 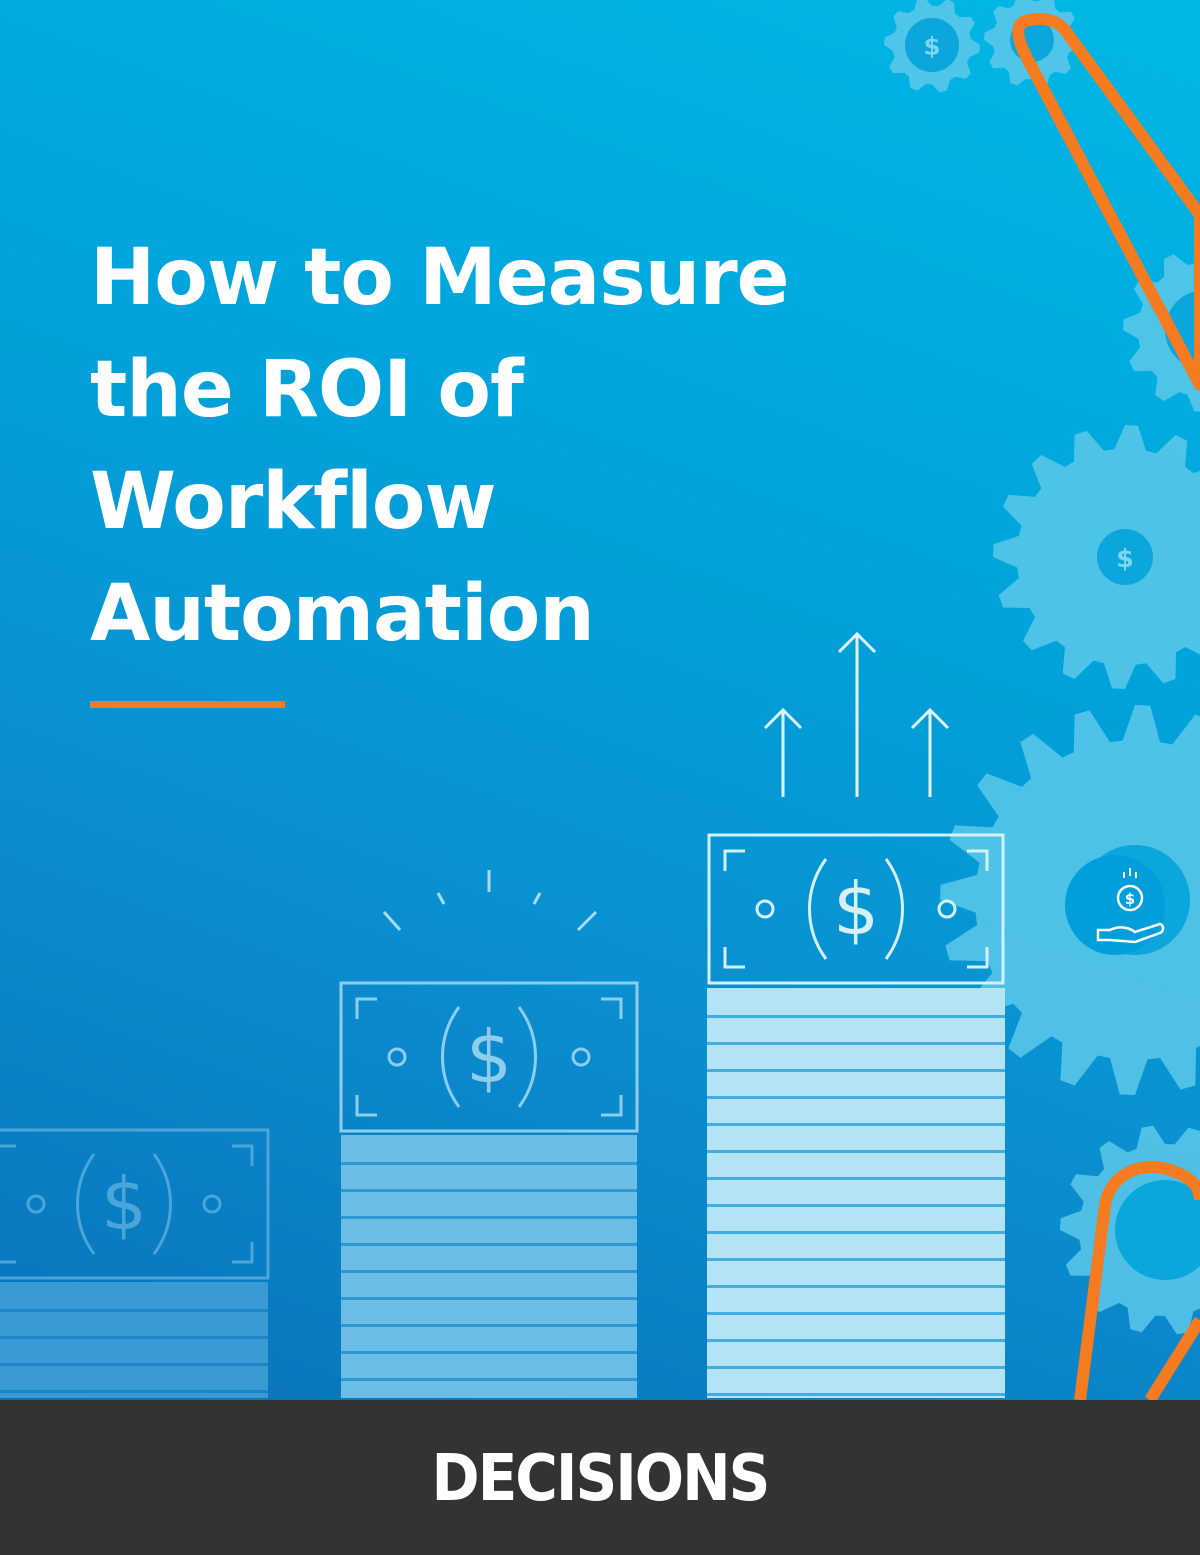 I want to click on decisions-logo: DECISIONS, so click(x=601, y=1478).